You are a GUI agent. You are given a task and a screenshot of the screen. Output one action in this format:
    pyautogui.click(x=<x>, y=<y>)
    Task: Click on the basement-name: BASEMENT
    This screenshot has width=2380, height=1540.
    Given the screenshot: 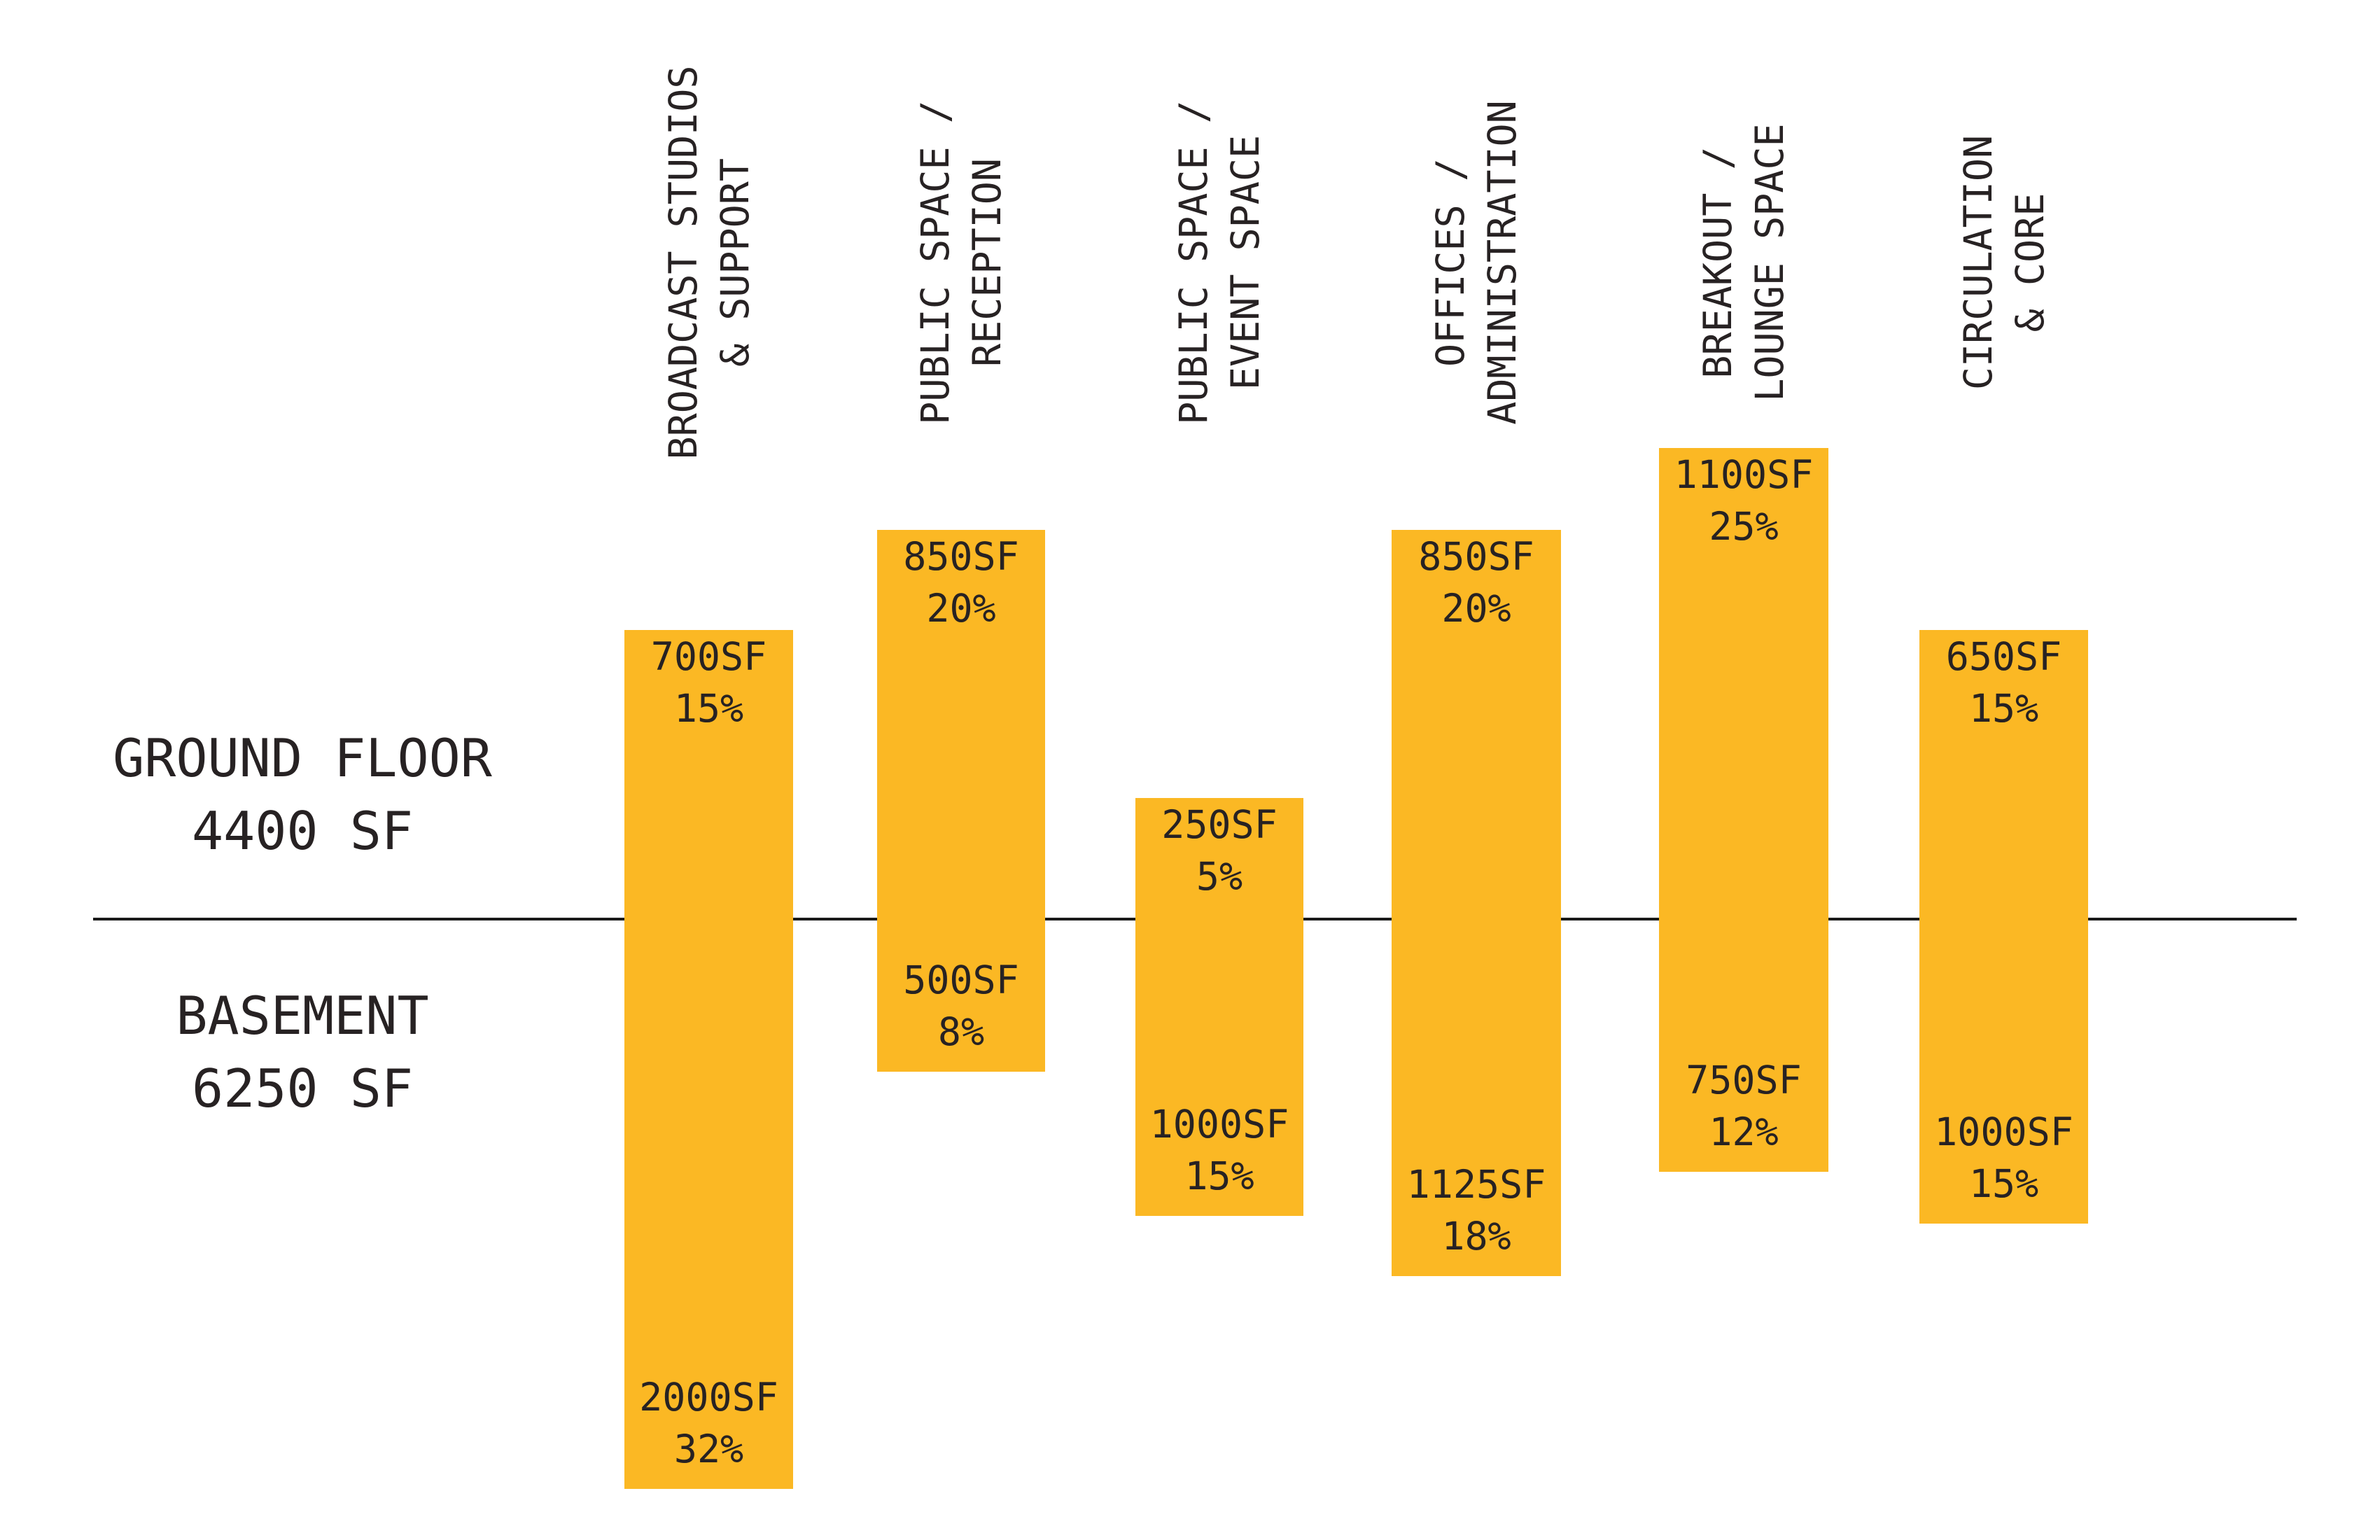 What is the action you would take?
    pyautogui.click(x=302, y=1015)
    